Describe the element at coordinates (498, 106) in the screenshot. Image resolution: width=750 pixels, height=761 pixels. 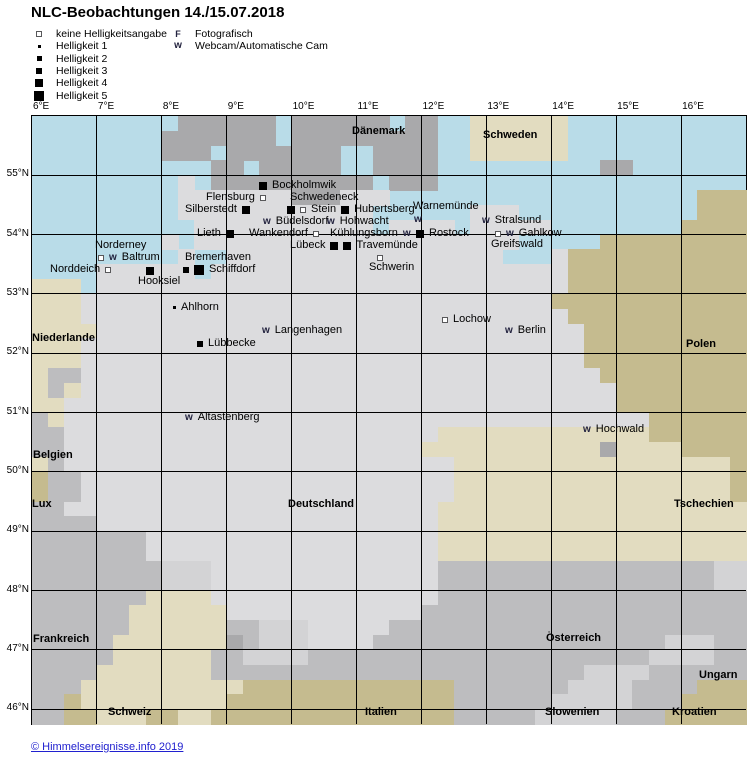
I see `longitude-tick-label: 13°E` at that location.